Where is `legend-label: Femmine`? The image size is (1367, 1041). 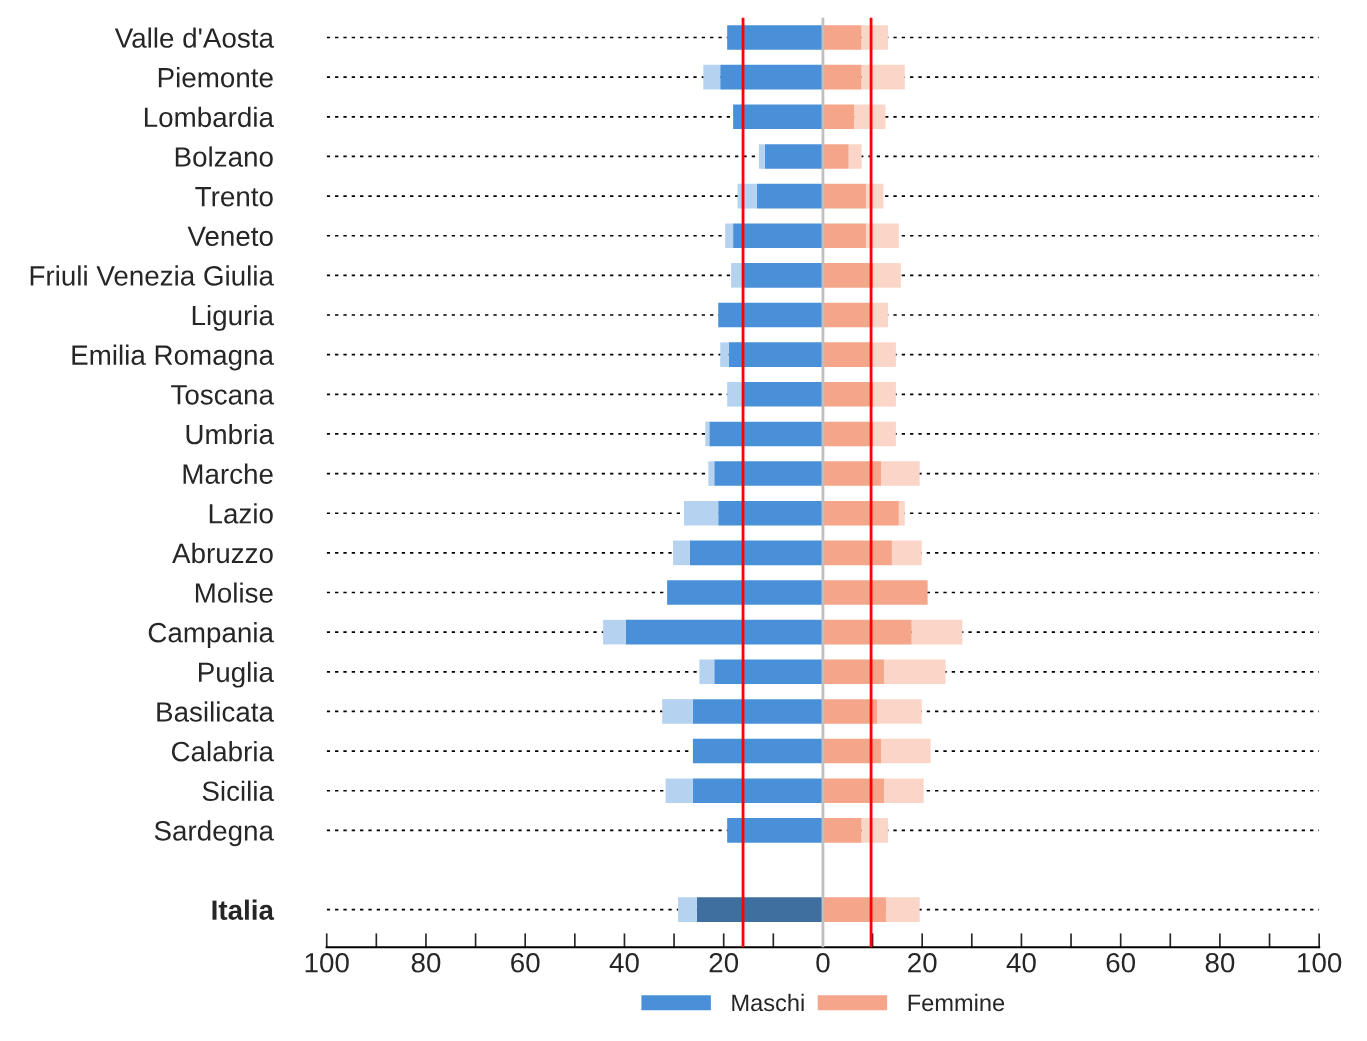
legend-label: Femmine is located at coordinates (956, 1002).